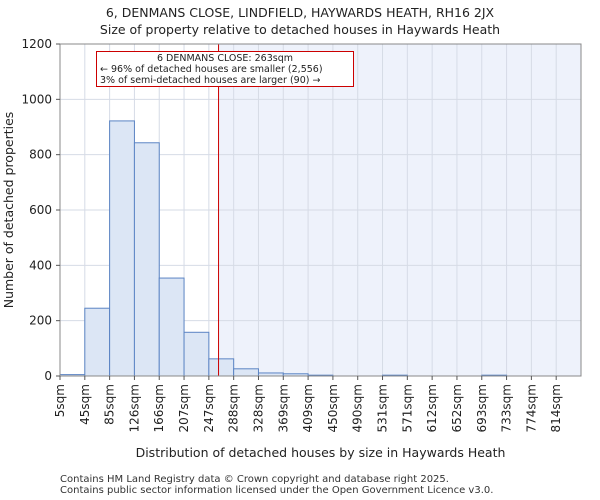  I want to click on x-tick-label: 409sqm, so click(308, 408).